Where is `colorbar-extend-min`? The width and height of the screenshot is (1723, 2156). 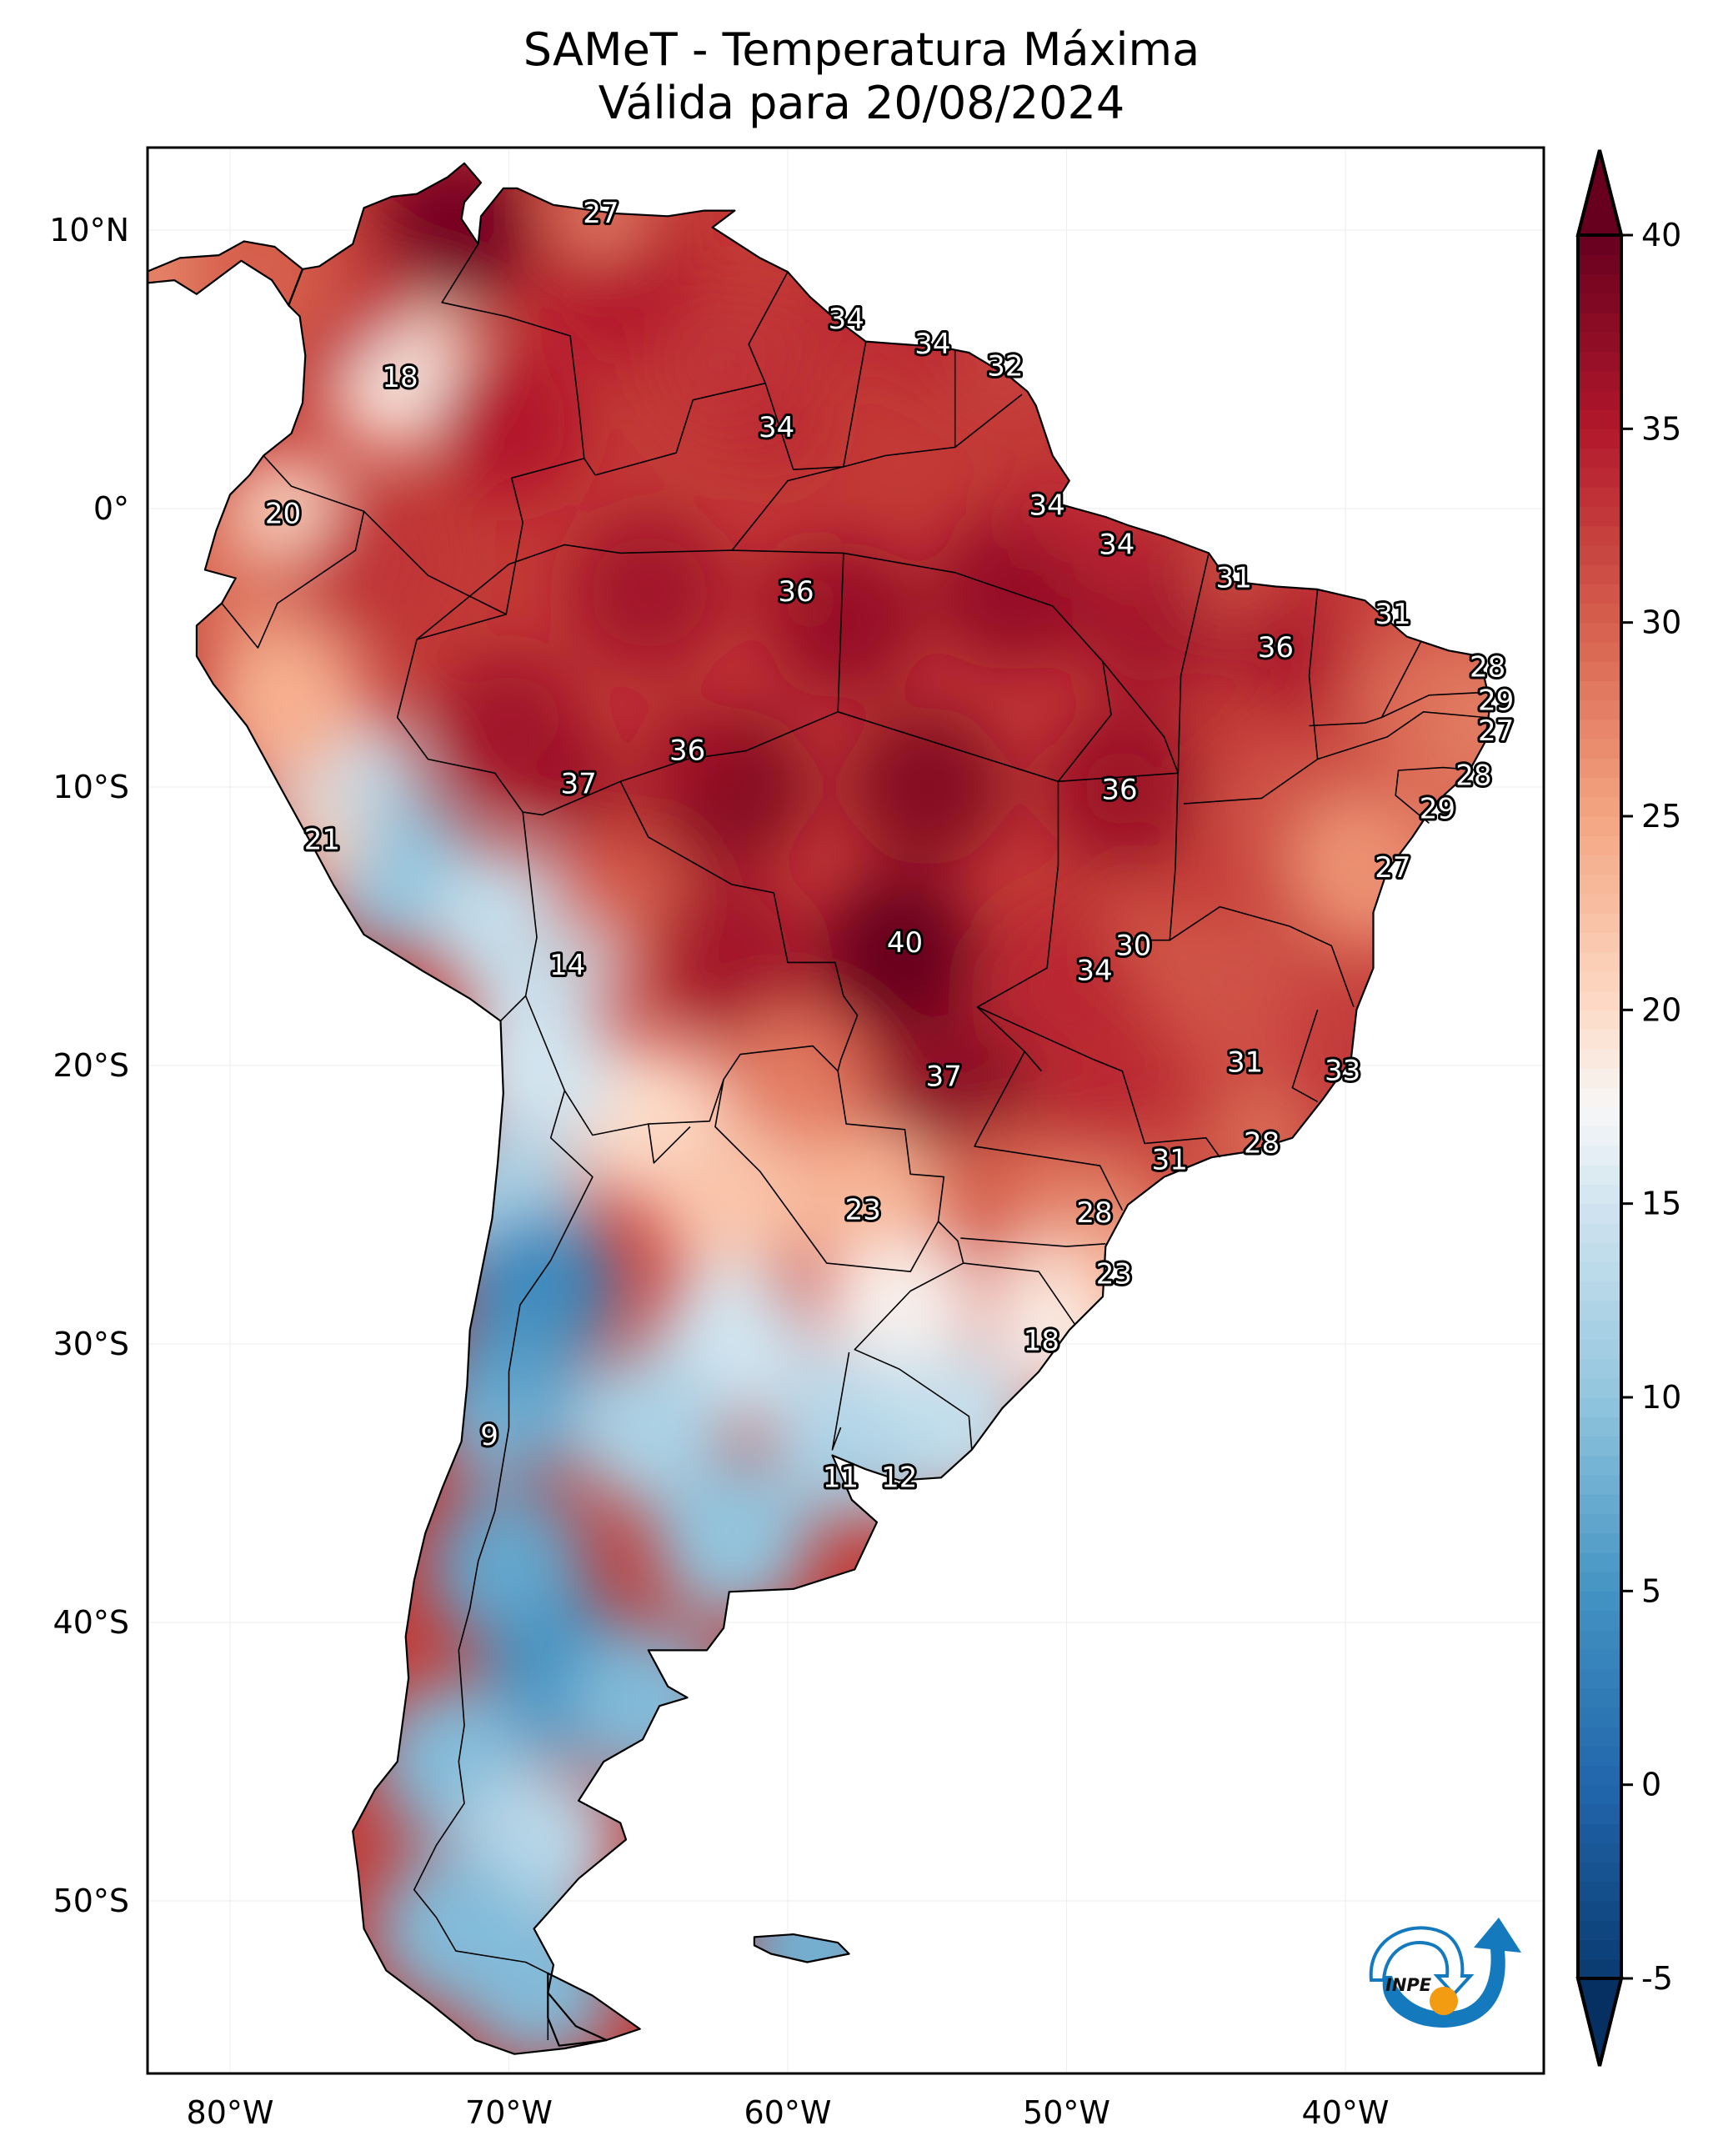
colorbar-extend-min is located at coordinates (1599, 2022).